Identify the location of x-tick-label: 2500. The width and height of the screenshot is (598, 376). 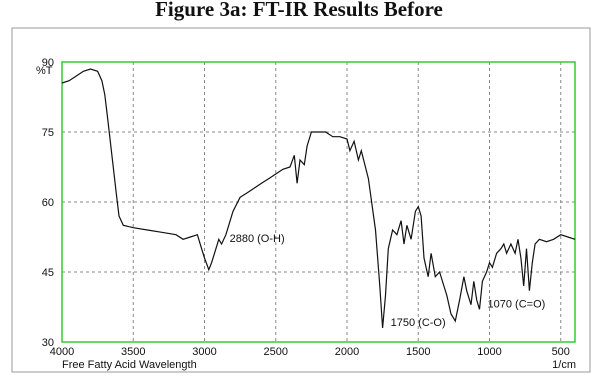
(276, 352).